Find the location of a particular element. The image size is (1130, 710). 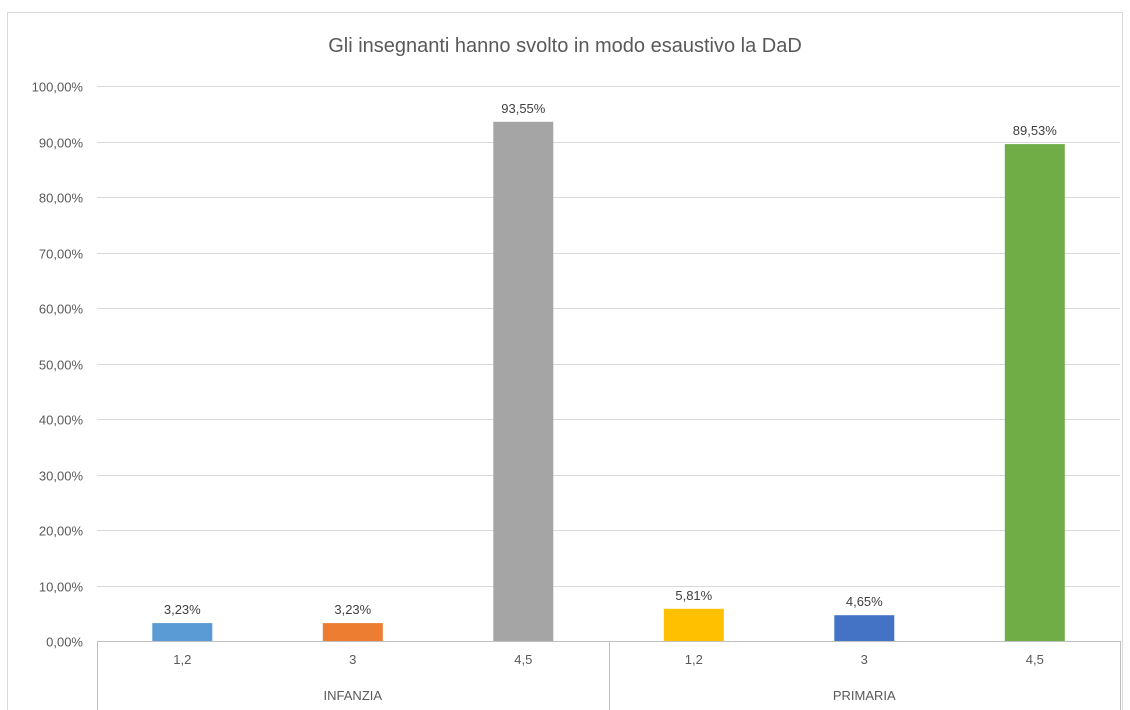

y-tick-label: 60,00% is located at coordinates (61, 309).